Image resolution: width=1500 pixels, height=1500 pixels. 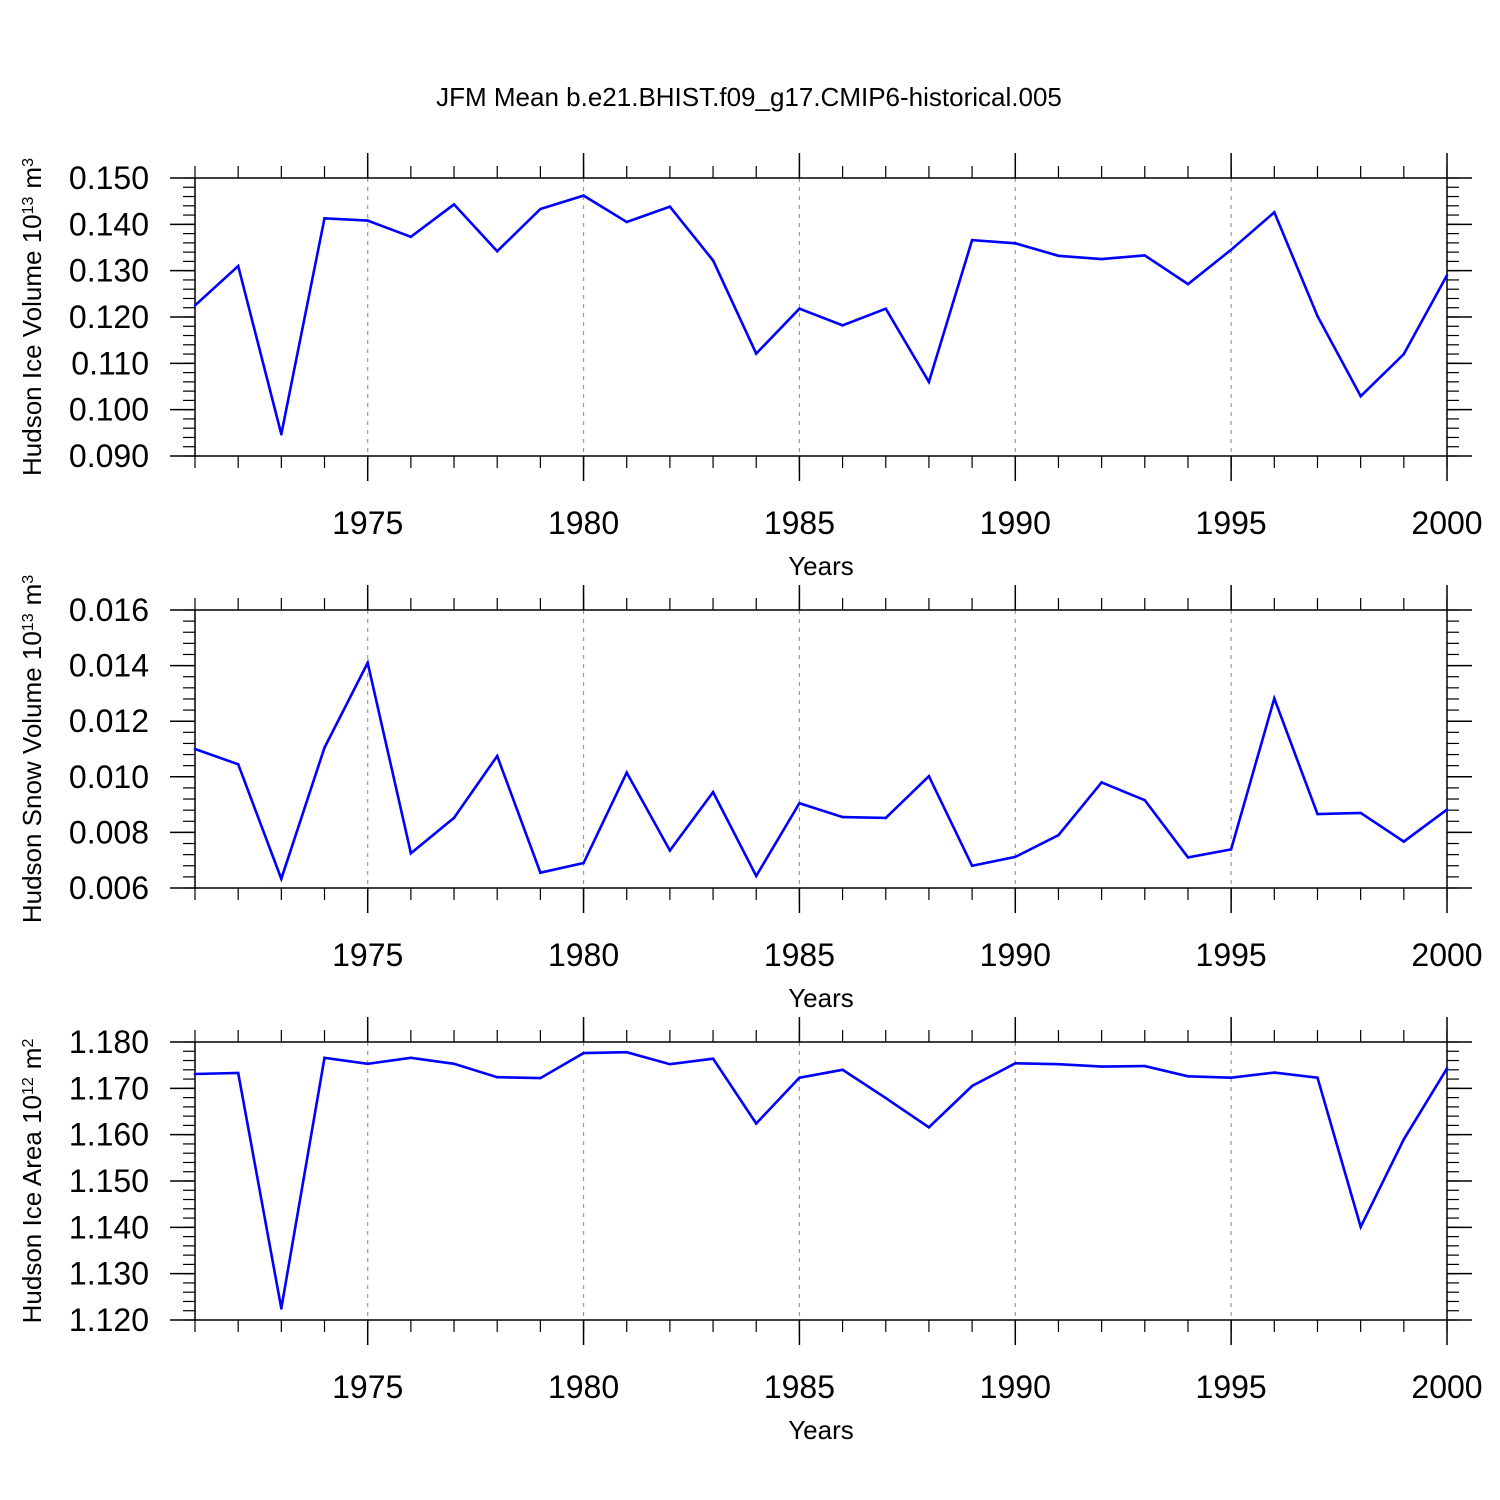 What do you see at coordinates (821, 771) in the screenshot?
I see `series-line-snow-volume` at bounding box center [821, 771].